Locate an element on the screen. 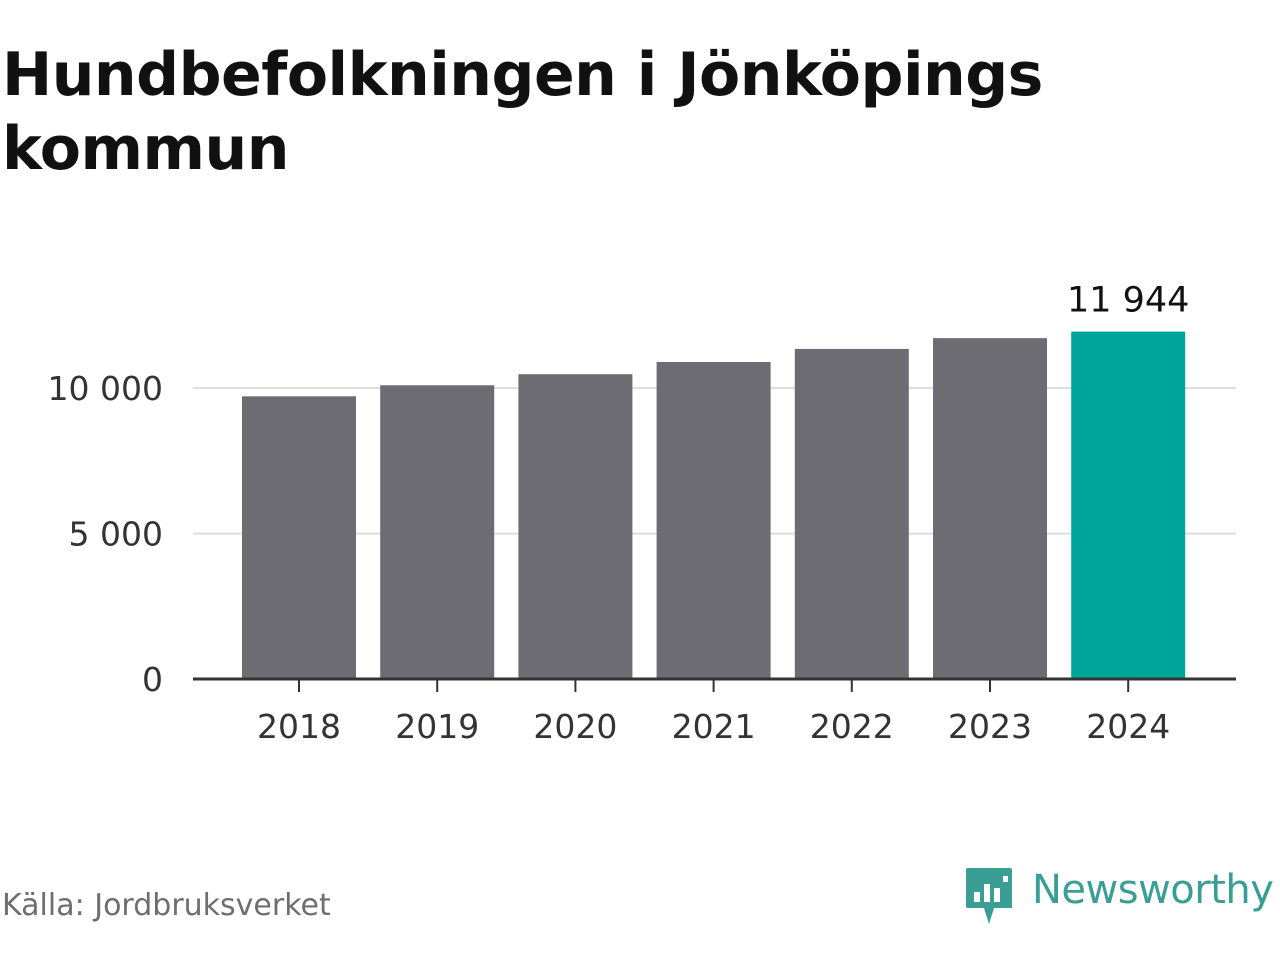 Image resolution: width=1280 pixels, height=960 pixels. x-axis is located at coordinates (714, 684).